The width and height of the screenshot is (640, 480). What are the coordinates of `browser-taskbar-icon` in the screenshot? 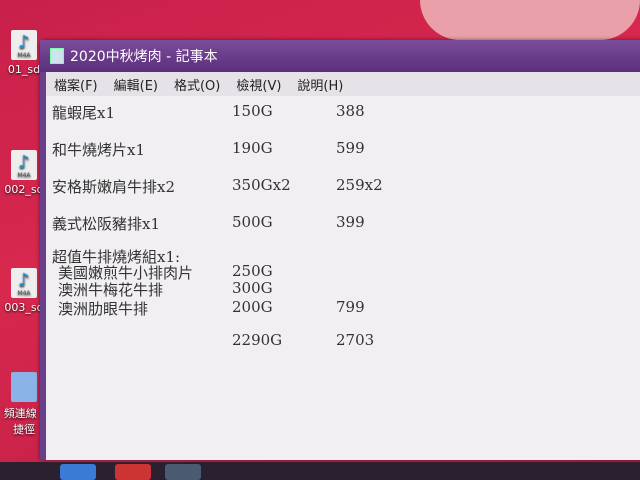 It's located at (78, 472).